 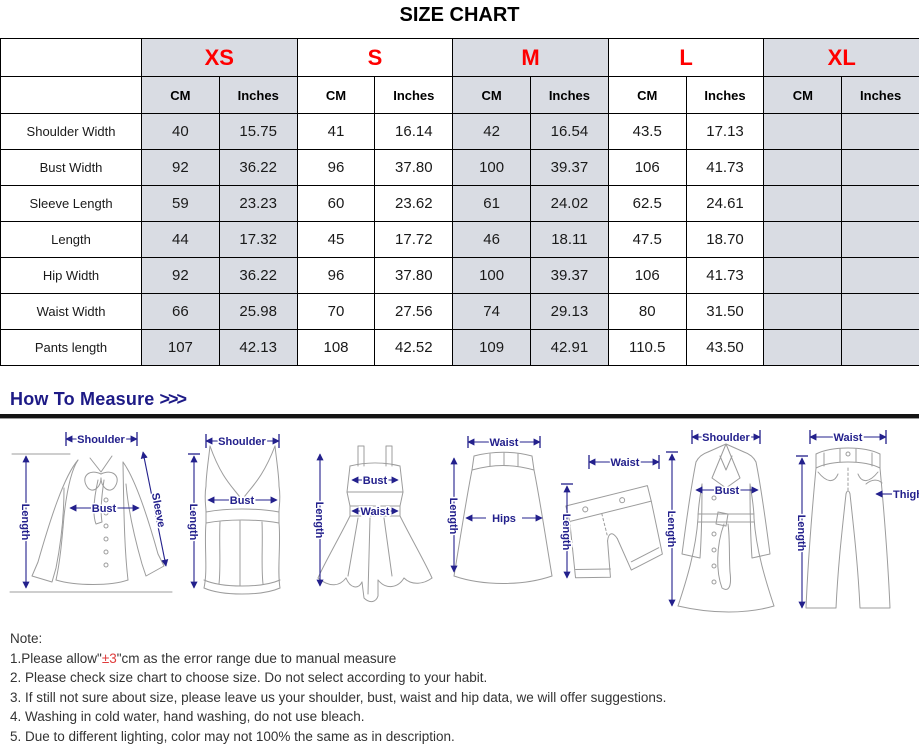 What do you see at coordinates (71, 239) in the screenshot?
I see `row-label: Length` at bounding box center [71, 239].